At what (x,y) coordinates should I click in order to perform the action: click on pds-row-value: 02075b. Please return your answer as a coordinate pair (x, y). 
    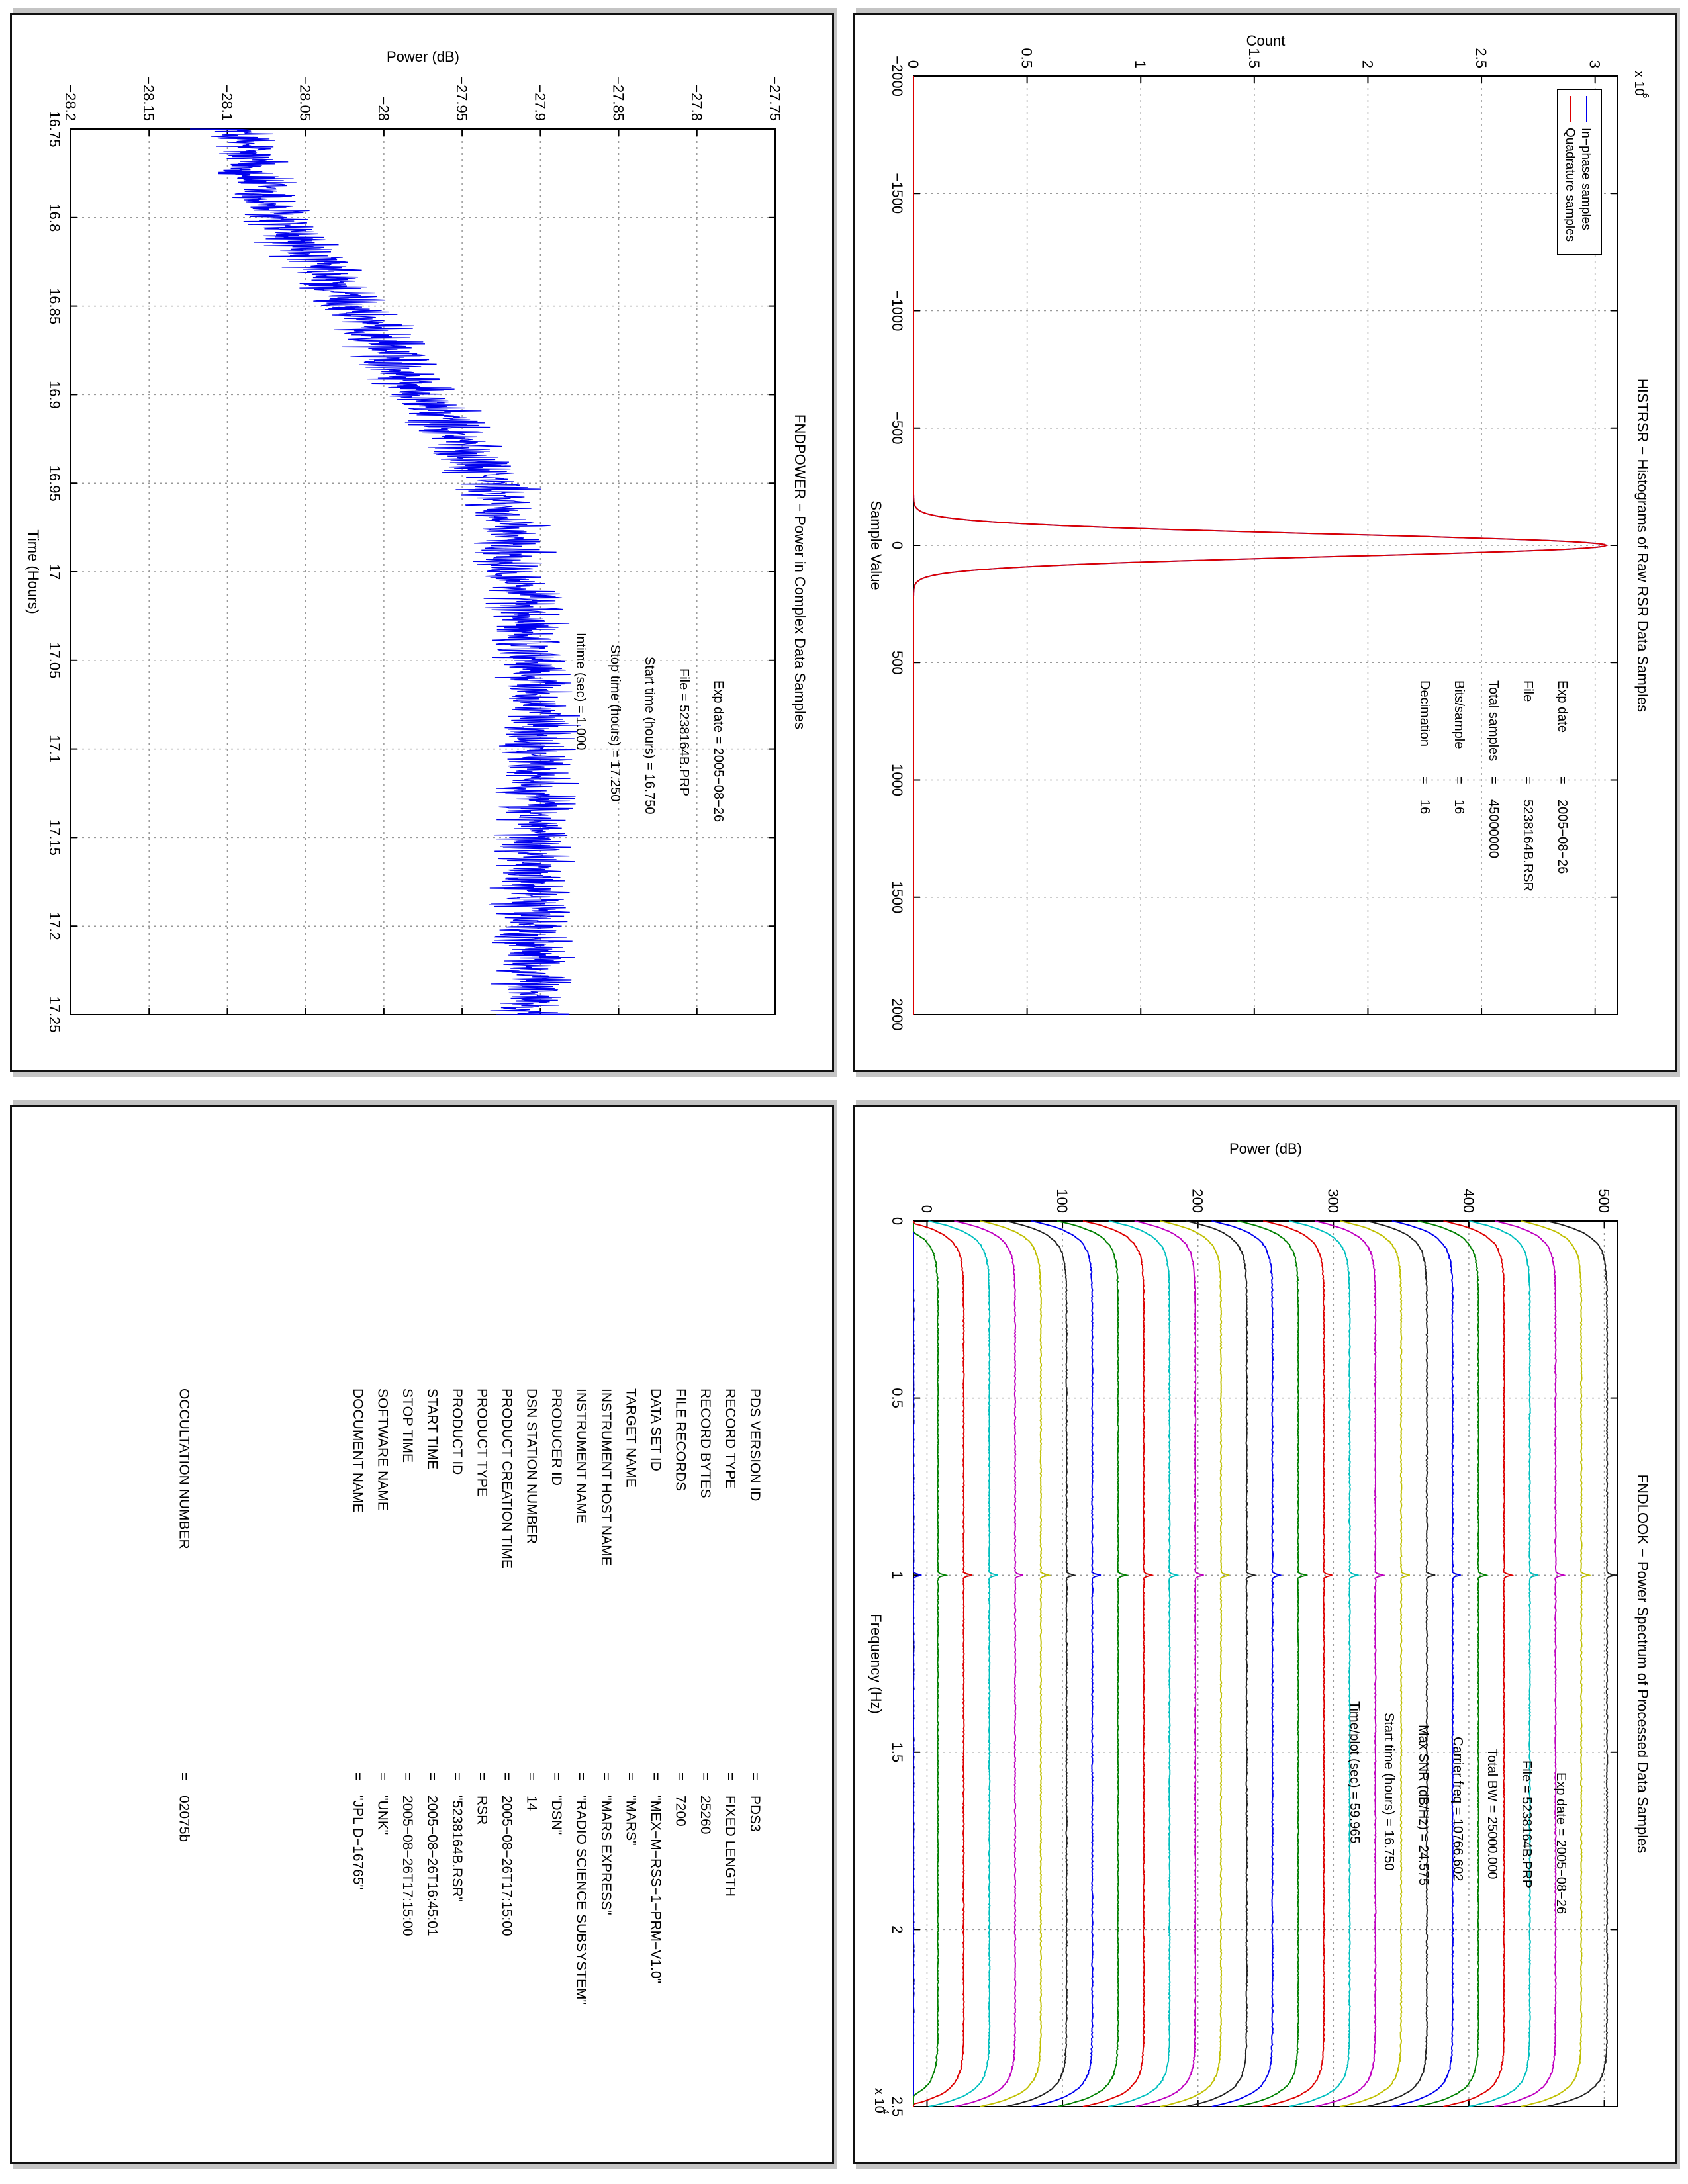
    Looking at the image, I should click on (184, 1819).